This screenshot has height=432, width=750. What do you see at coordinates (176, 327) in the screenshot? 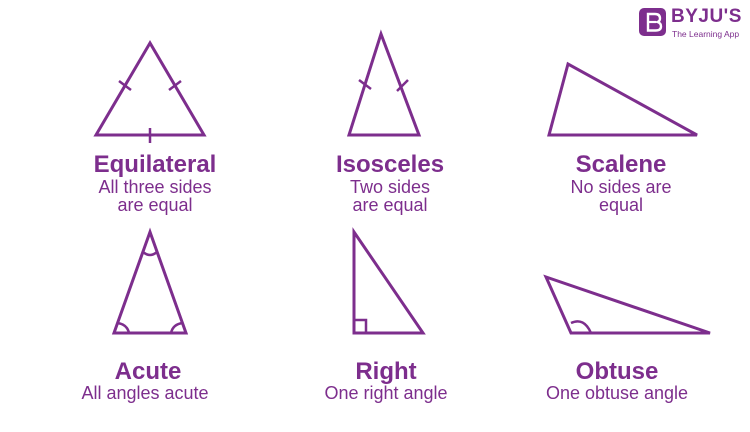
I see `angle-arc-right` at bounding box center [176, 327].